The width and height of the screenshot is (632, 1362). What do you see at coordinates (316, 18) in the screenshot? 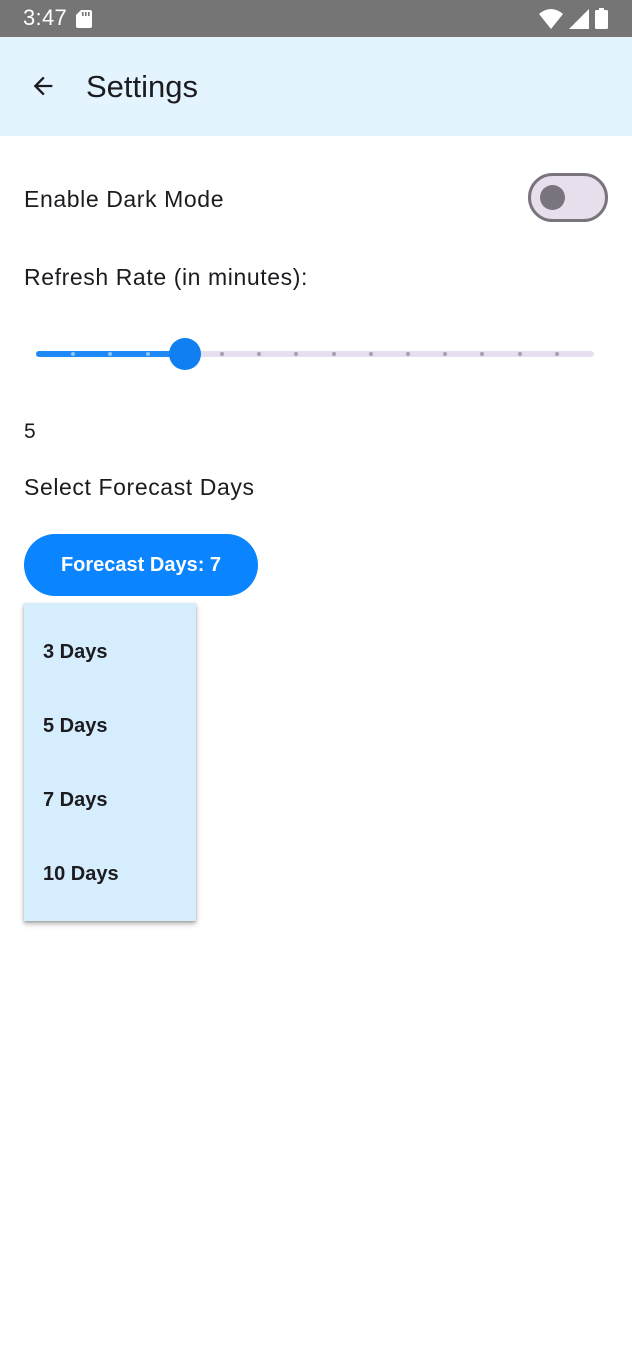
I see `status-bar: 3:47` at bounding box center [316, 18].